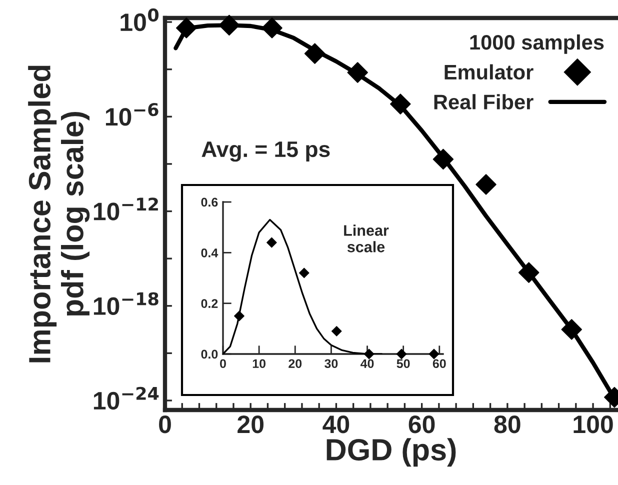  Describe the element at coordinates (209, 303) in the screenshot. I see `y-tick-label: 0.2` at that location.